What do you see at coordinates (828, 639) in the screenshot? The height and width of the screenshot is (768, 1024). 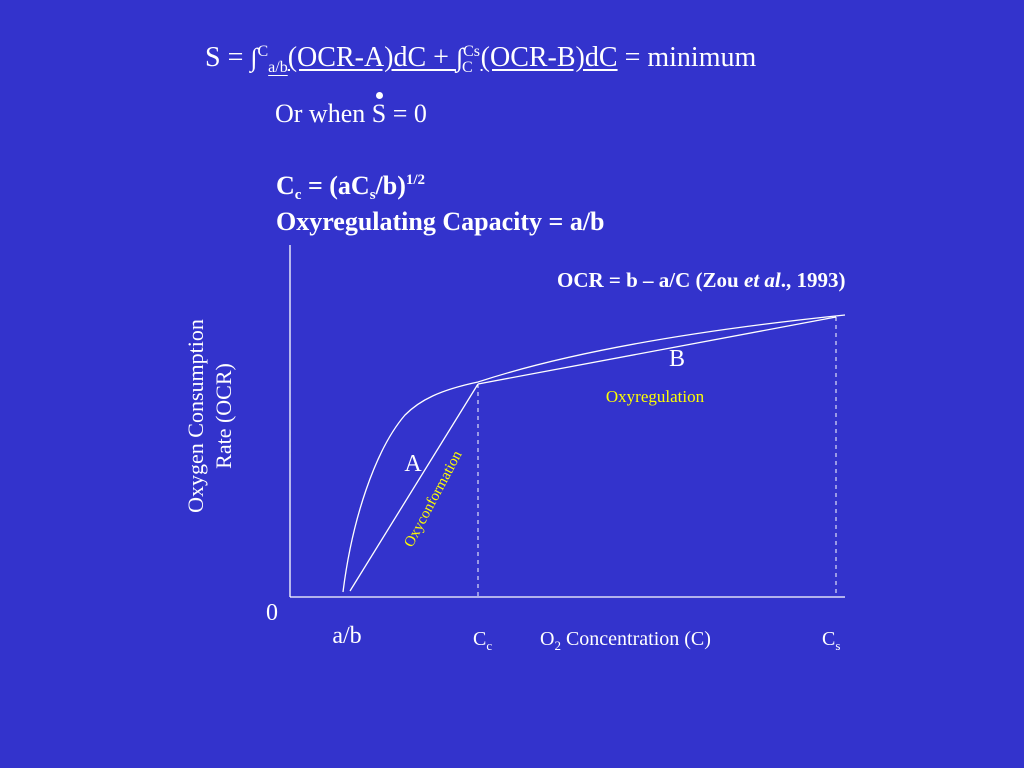 I see `cs-tick-c: C` at bounding box center [828, 639].